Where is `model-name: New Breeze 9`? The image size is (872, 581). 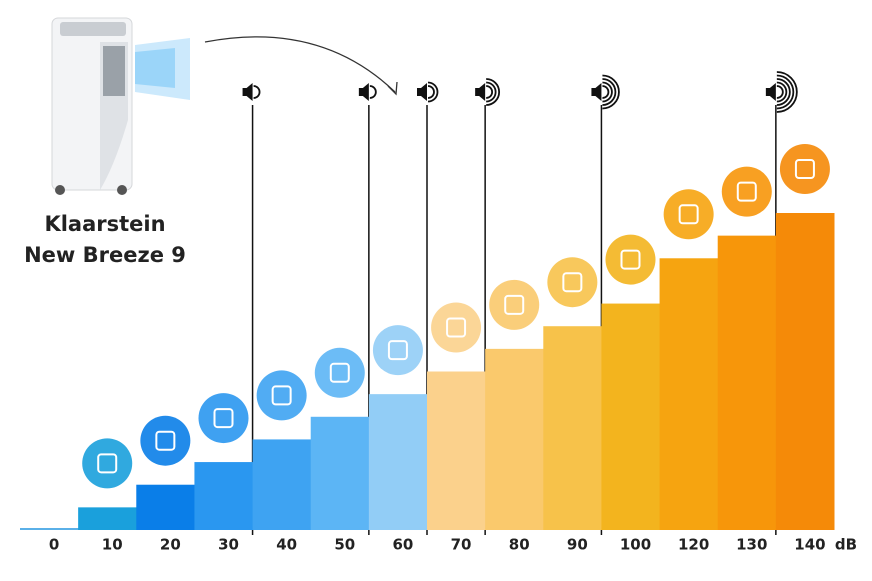
model-name: New Breeze 9 is located at coordinates (105, 255).